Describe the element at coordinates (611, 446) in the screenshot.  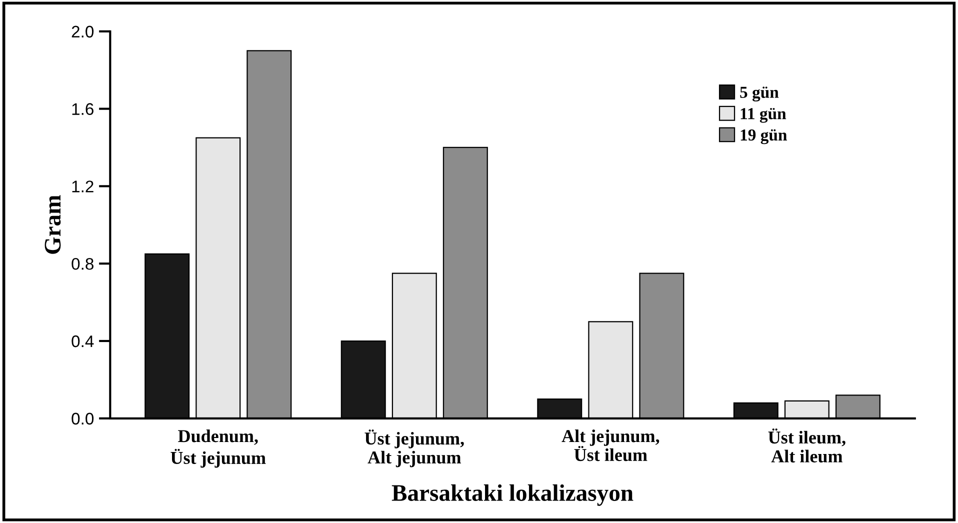
I see `x-tick-label: Alt jejunum, Üst ileum` at that location.